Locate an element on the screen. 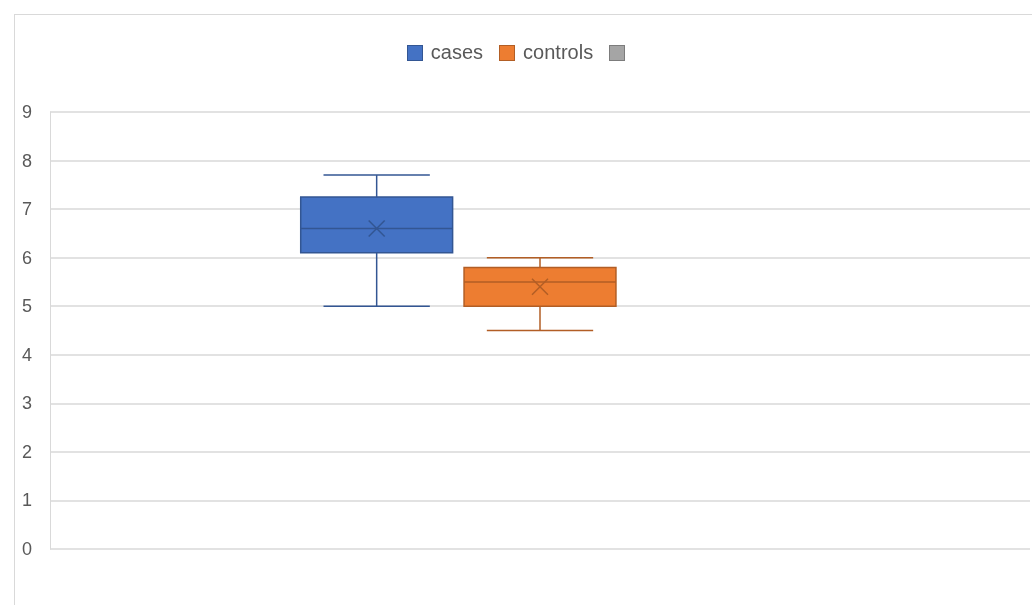 The image size is (1032, 605). y-tick-label: 7 is located at coordinates (26, 209).